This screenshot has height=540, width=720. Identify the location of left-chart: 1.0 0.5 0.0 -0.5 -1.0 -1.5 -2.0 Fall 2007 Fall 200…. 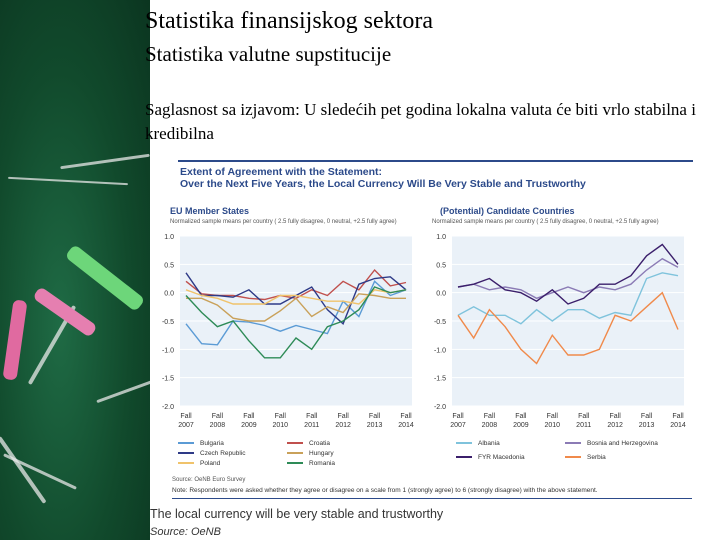
(288, 331).